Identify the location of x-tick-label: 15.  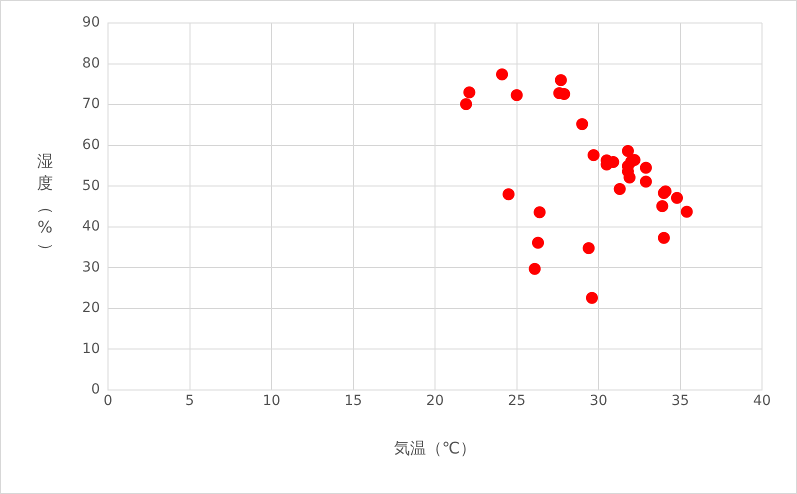
(353, 401).